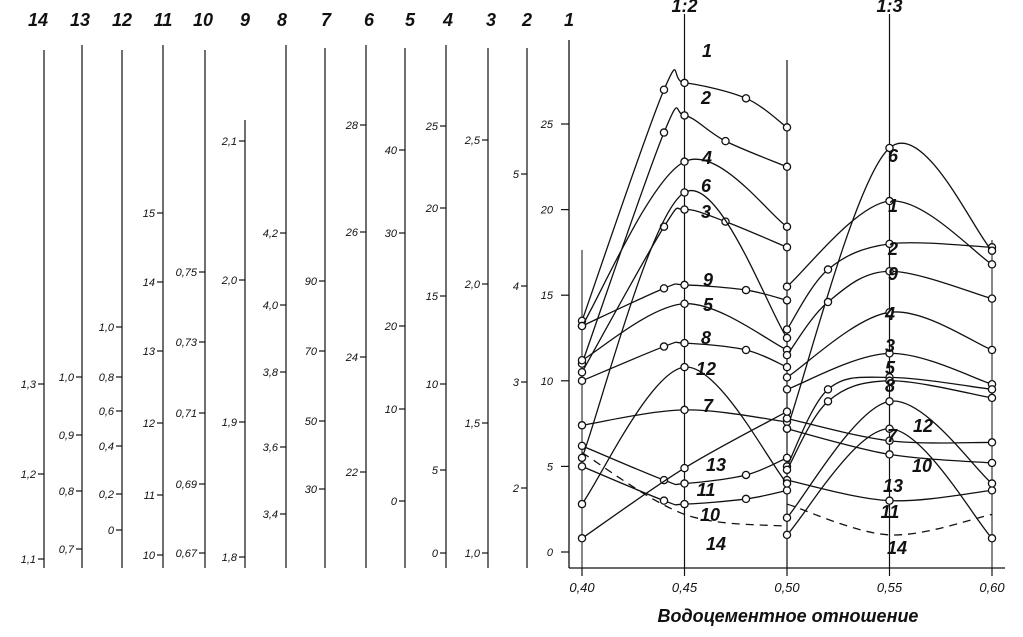 This screenshot has width=1023, height=637. I want to click on y-tick-label: 20, so click(547, 211).